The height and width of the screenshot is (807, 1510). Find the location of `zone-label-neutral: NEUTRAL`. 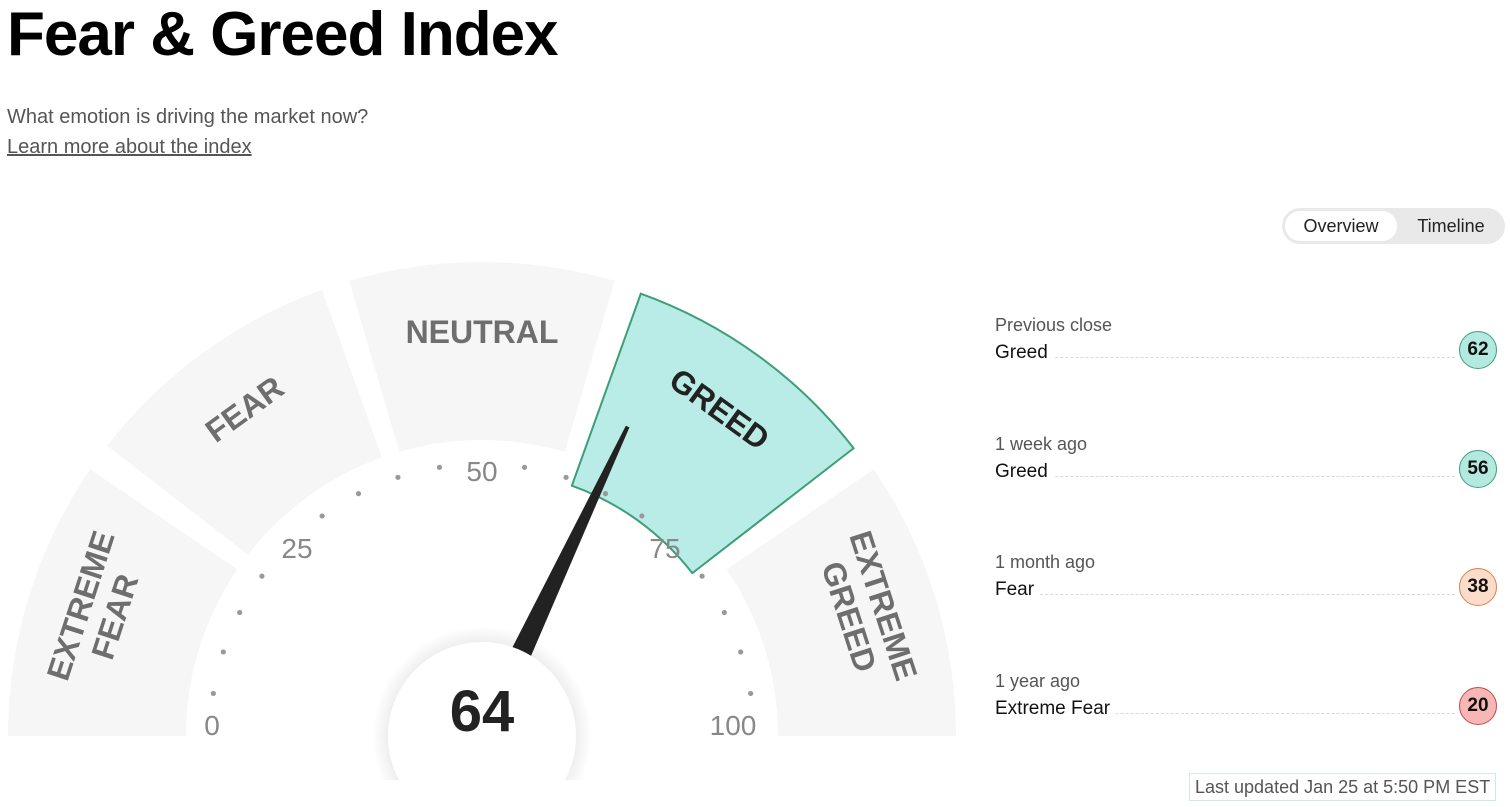

zone-label-neutral: NEUTRAL is located at coordinates (482, 332).